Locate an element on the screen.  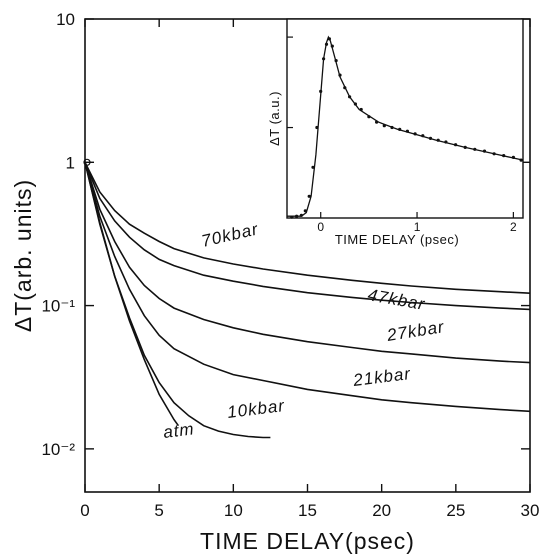
x-tick-label: 5 is located at coordinates (158, 510).